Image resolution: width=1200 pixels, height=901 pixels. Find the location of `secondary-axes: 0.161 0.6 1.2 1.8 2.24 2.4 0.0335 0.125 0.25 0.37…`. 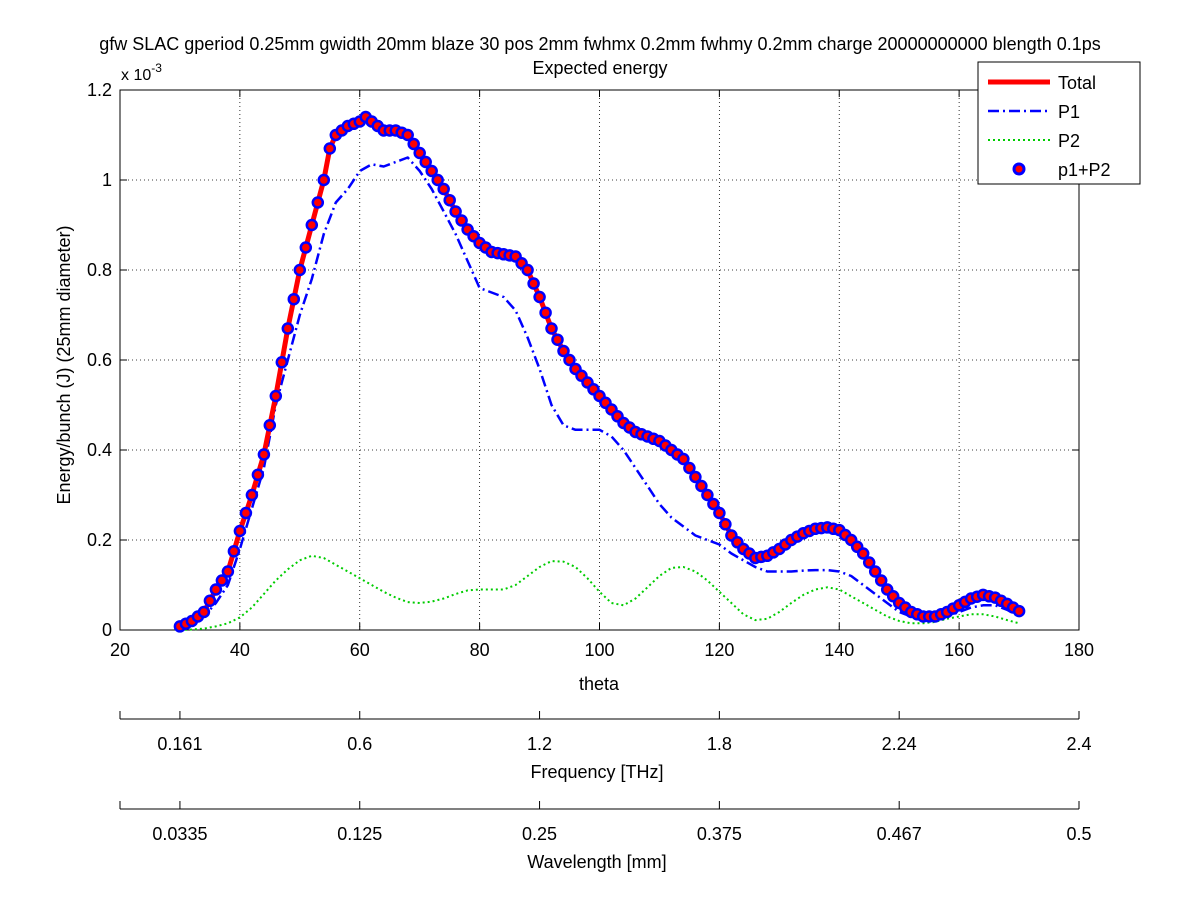

secondary-axes: 0.161 0.6 1.2 1.8 2.24 2.4 0.0335 0.125 0.25 0.37… is located at coordinates (605, 777).